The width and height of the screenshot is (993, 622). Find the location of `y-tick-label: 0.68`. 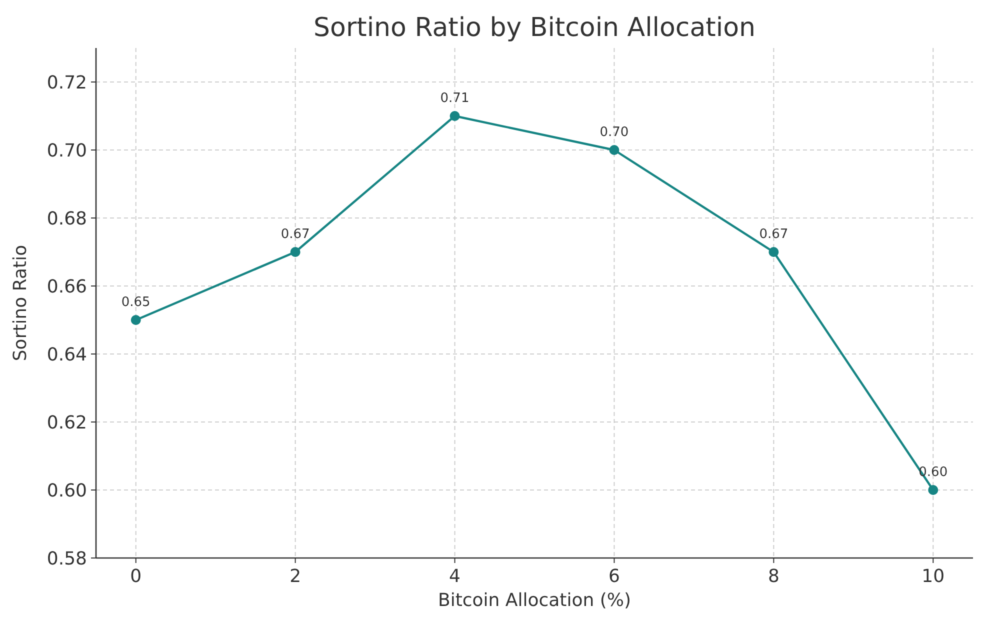

y-tick-label: 0.68 is located at coordinates (66, 219).